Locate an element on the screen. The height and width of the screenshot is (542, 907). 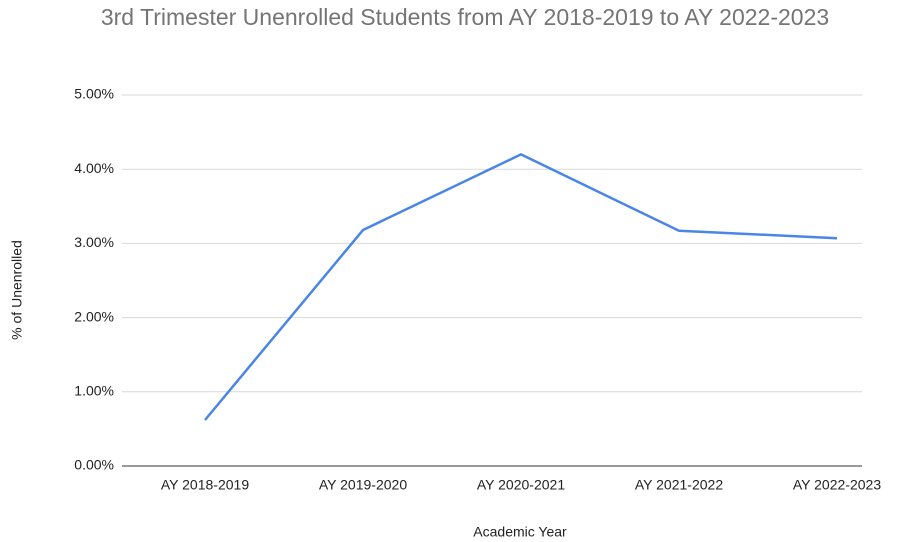
x-tick-label: AY 2019-2020 is located at coordinates (363, 485).